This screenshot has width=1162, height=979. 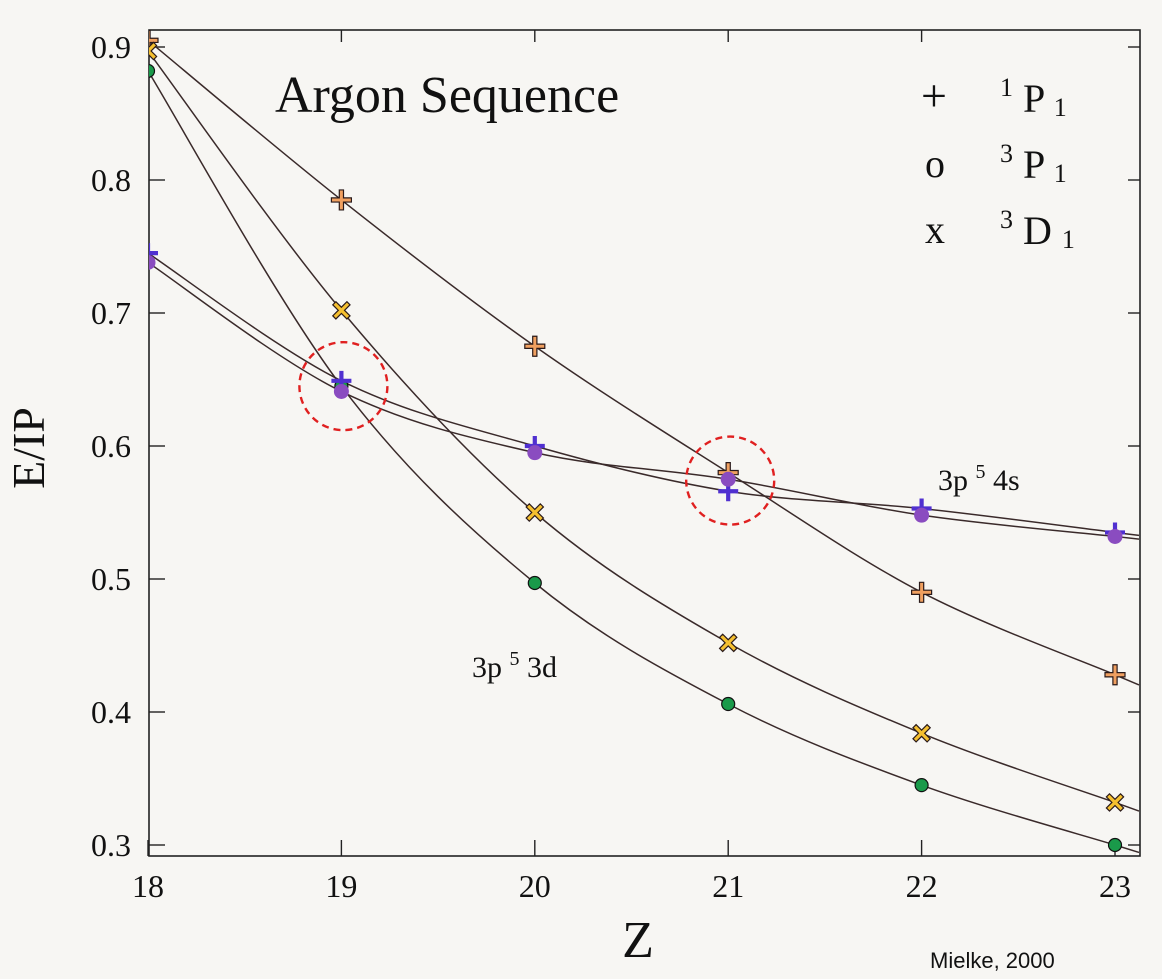 I want to click on legend-label-3d1: 3 D 1, so click(x=1037, y=223).